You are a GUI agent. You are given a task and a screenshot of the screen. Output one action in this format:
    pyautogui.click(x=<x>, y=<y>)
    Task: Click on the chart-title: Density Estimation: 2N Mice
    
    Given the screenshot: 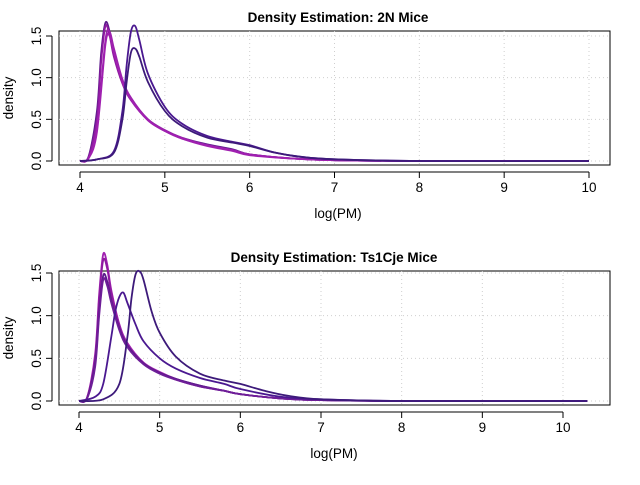 What is the action you would take?
    pyautogui.click(x=338, y=17)
    